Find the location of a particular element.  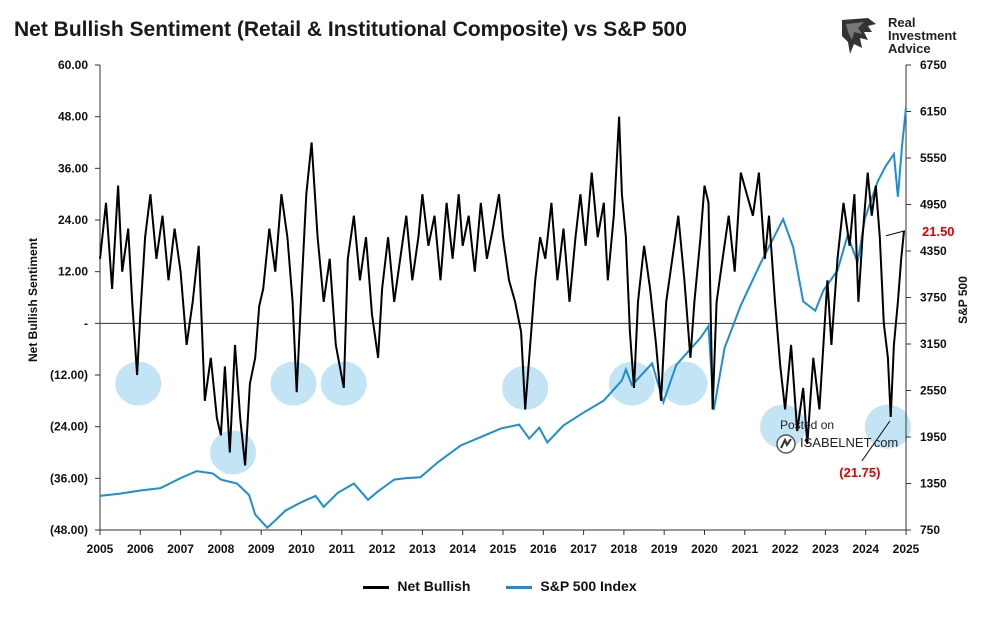

left-tick-label: 60.00 is located at coordinates (73, 65).